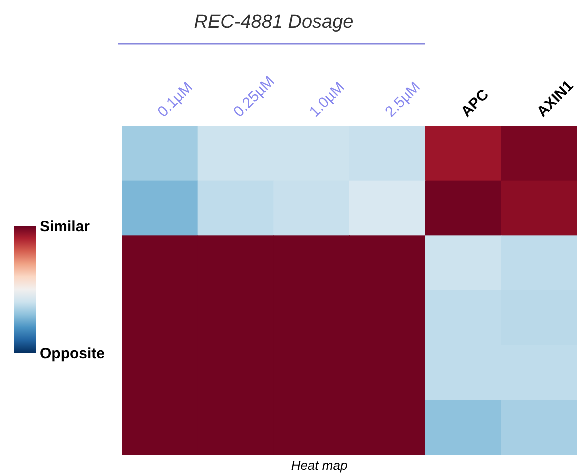  I want to click on chart-title: REC-4881 Dosage, so click(274, 22).